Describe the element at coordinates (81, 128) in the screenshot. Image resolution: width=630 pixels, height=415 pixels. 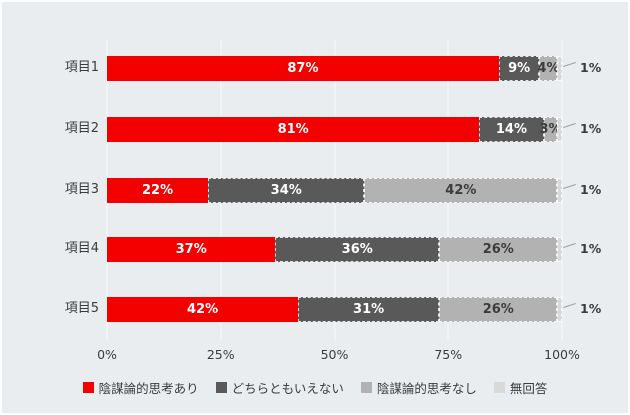
I see `category-label: 項目2` at that location.